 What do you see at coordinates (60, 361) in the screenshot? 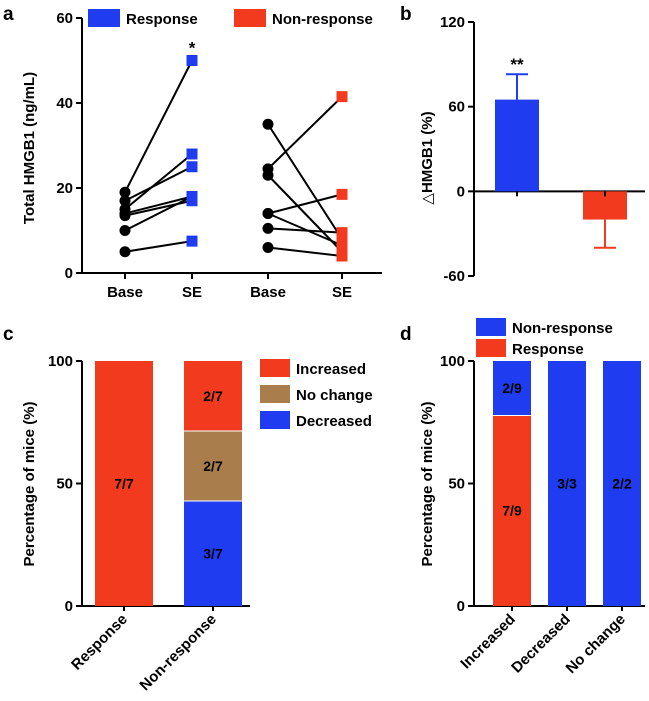
I see `panel-c-y-tick-label: 100` at bounding box center [60, 361].